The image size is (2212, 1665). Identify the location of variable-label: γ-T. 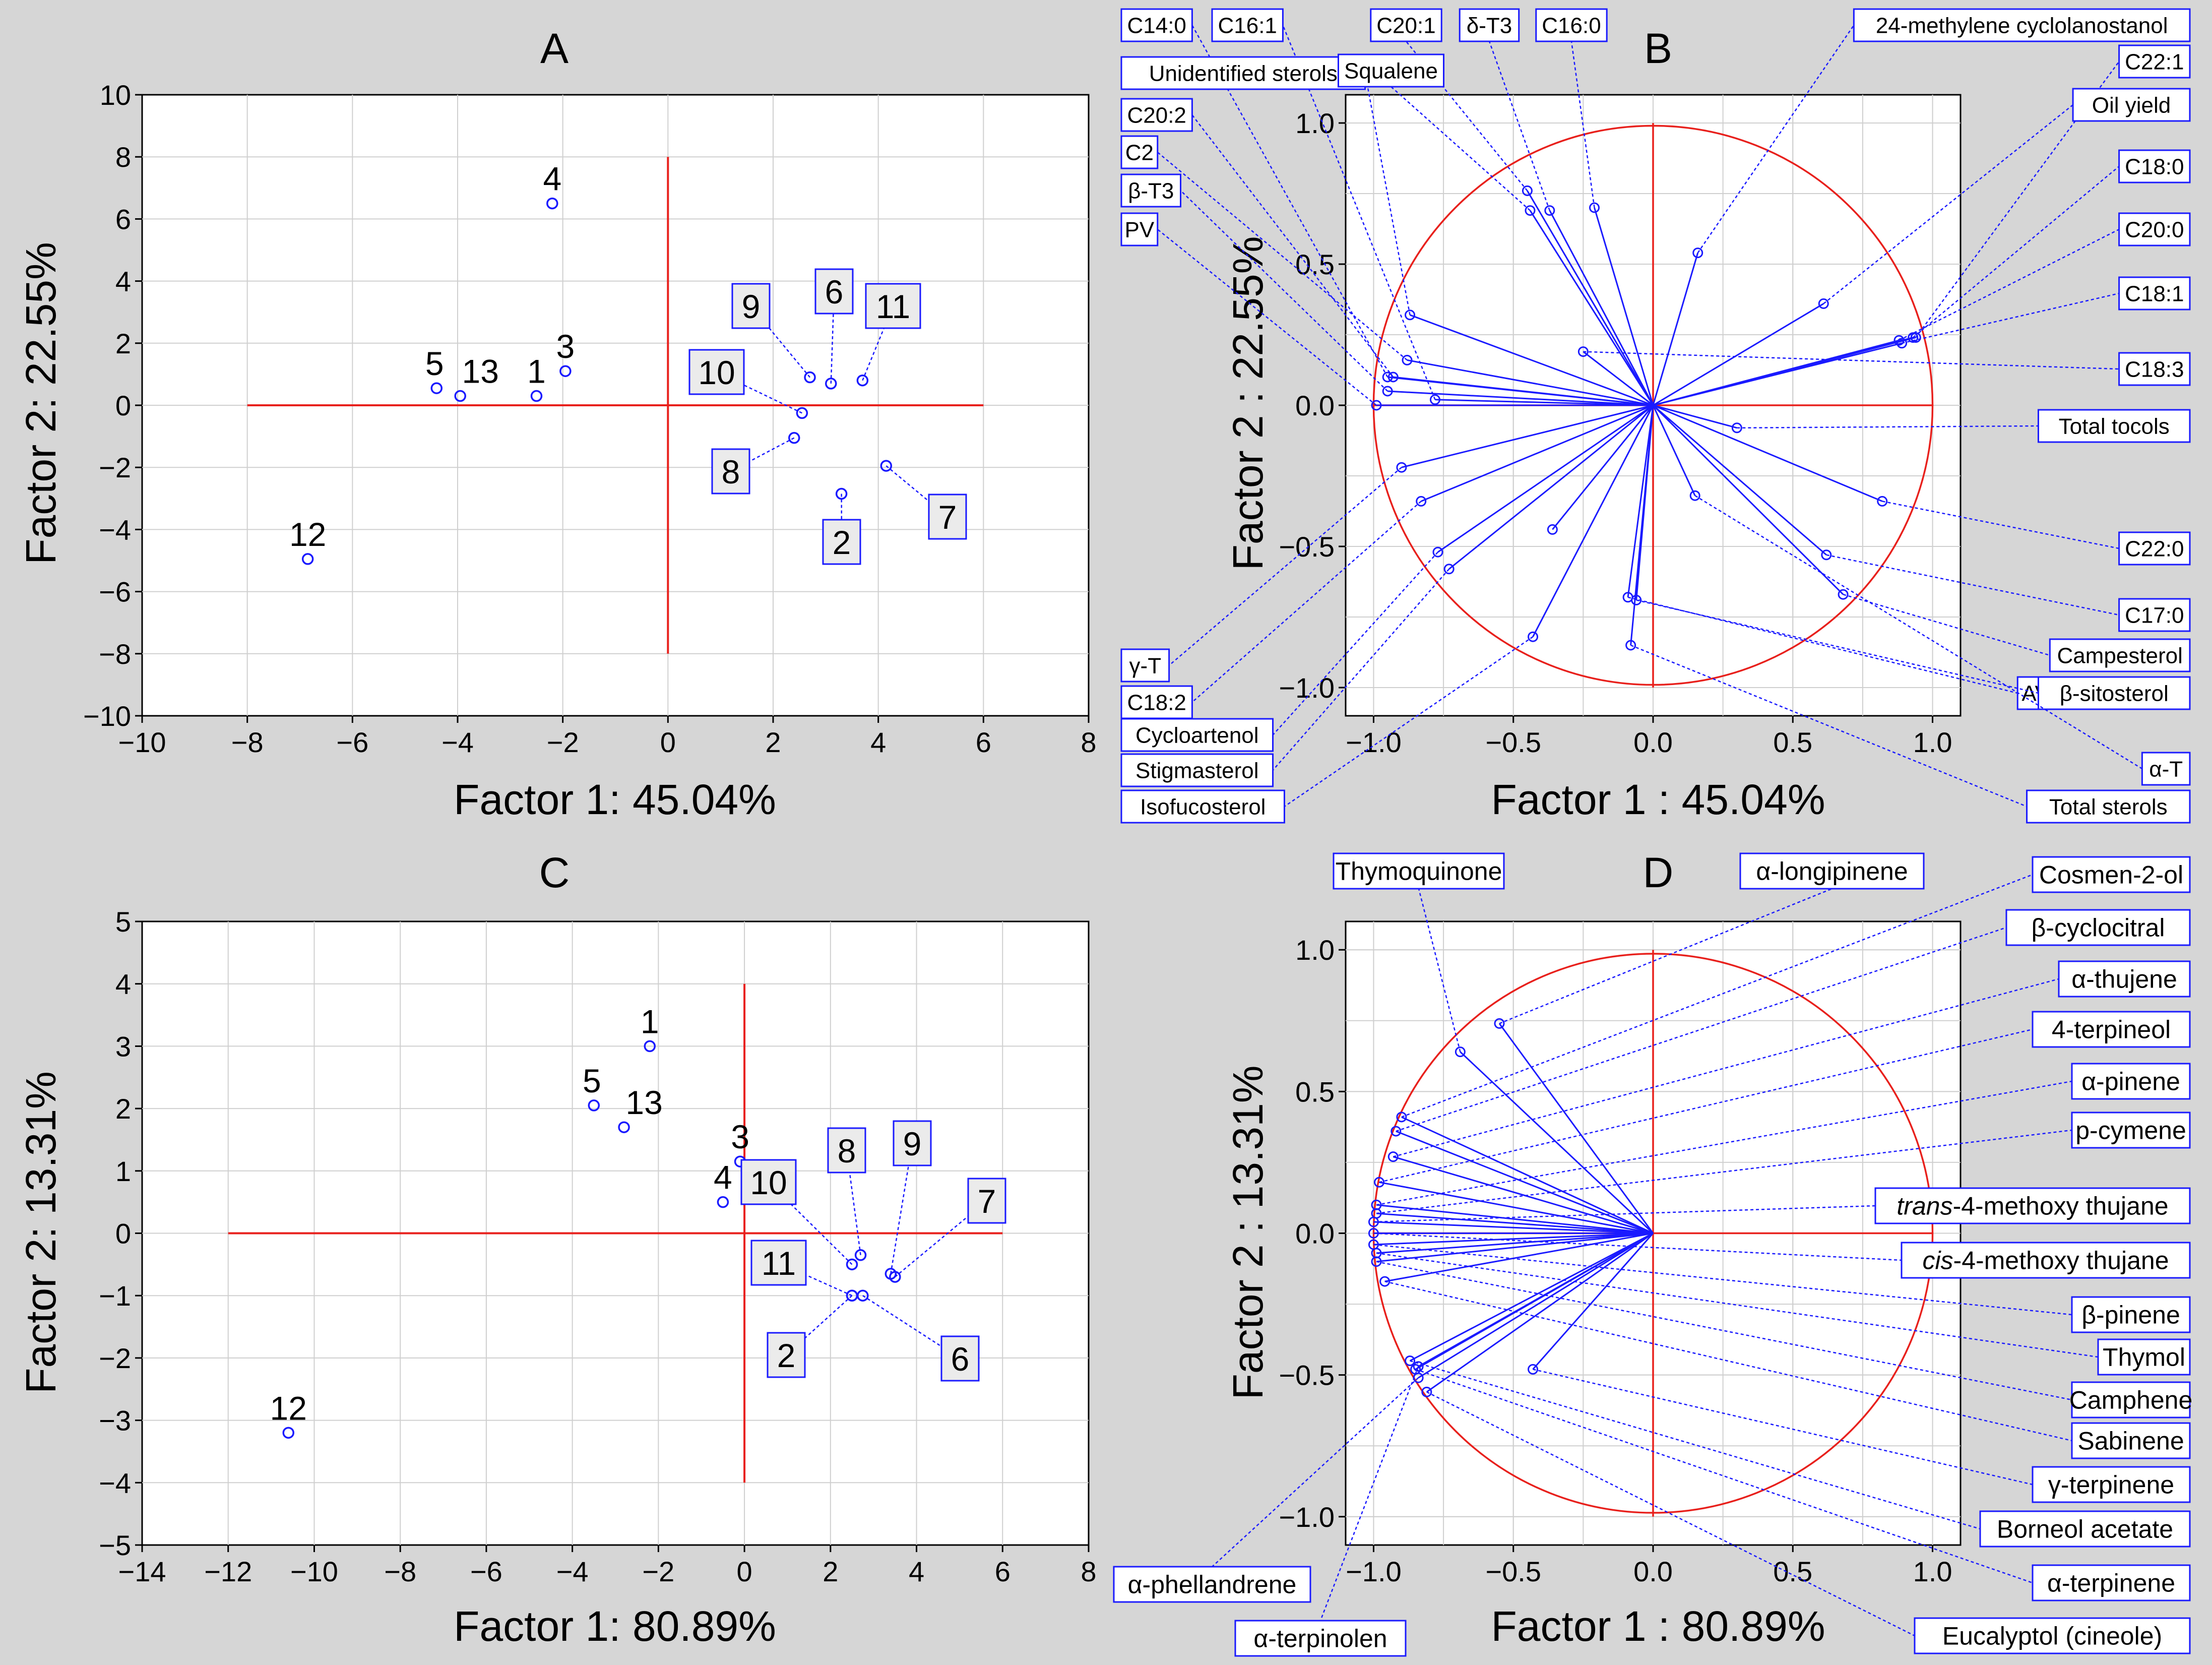
(1145, 665).